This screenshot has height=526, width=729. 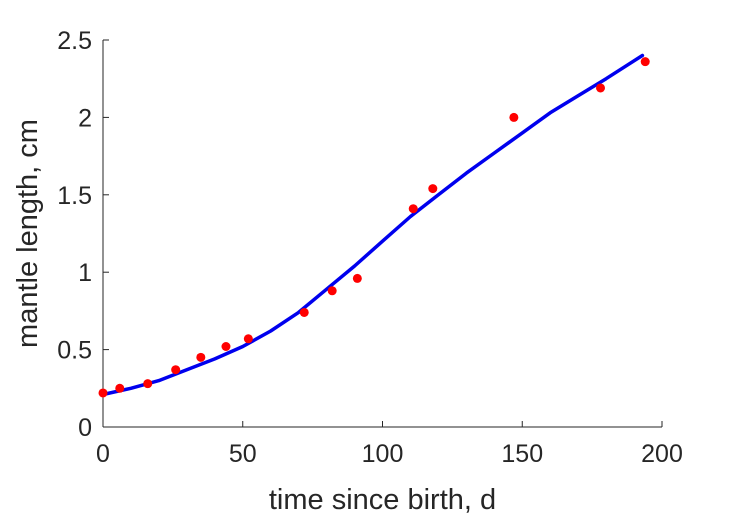 I want to click on y-axis-label: mantle length, cm, so click(x=28, y=233).